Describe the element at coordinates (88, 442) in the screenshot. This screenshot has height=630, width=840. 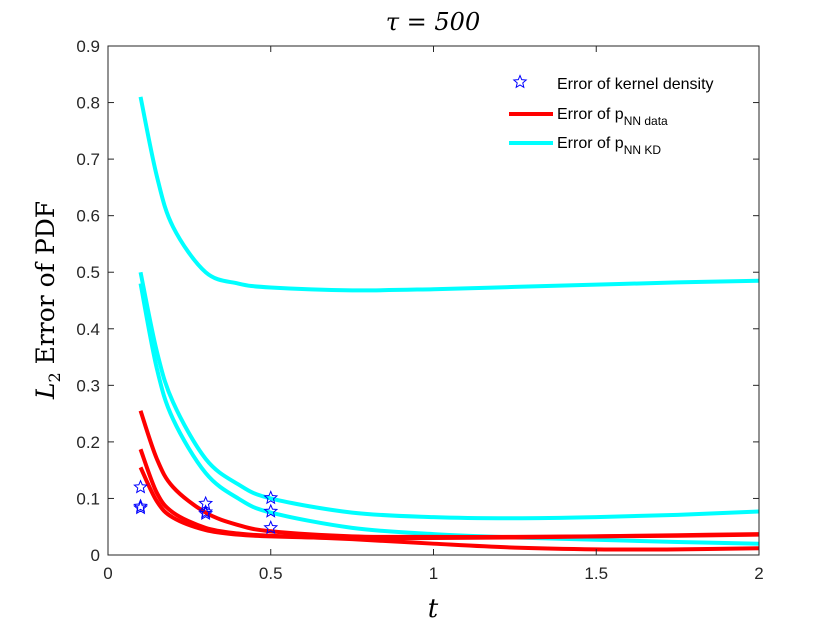
I see `y-tick-label: 0.2` at that location.